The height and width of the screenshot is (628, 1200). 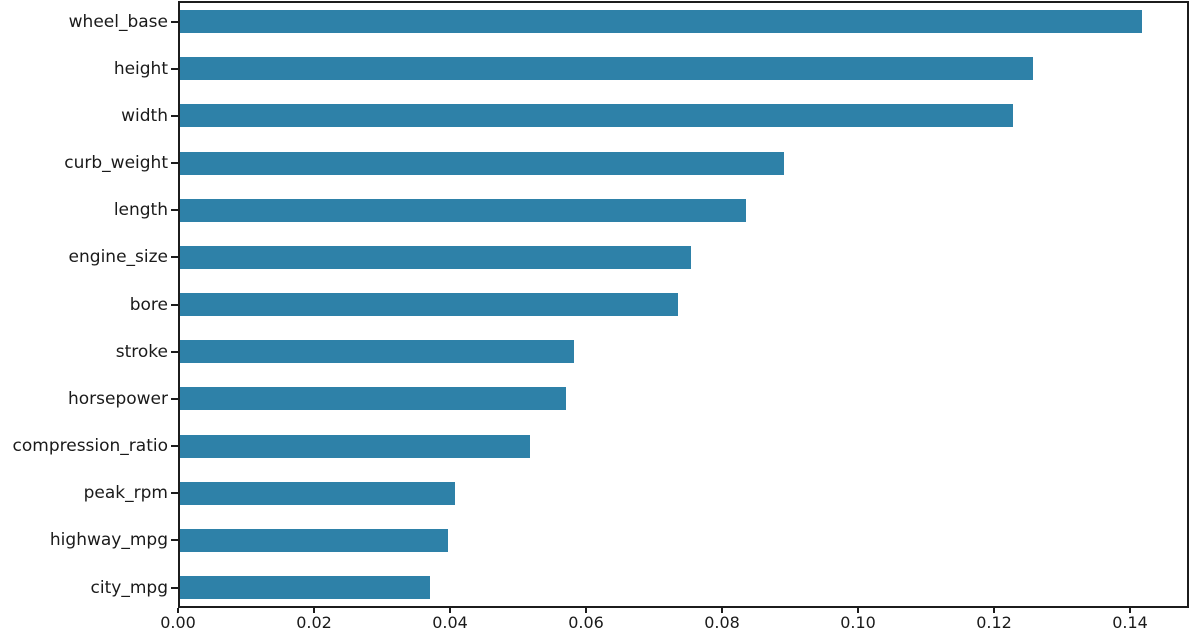 I want to click on bar-highway_mpg, so click(x=314, y=540).